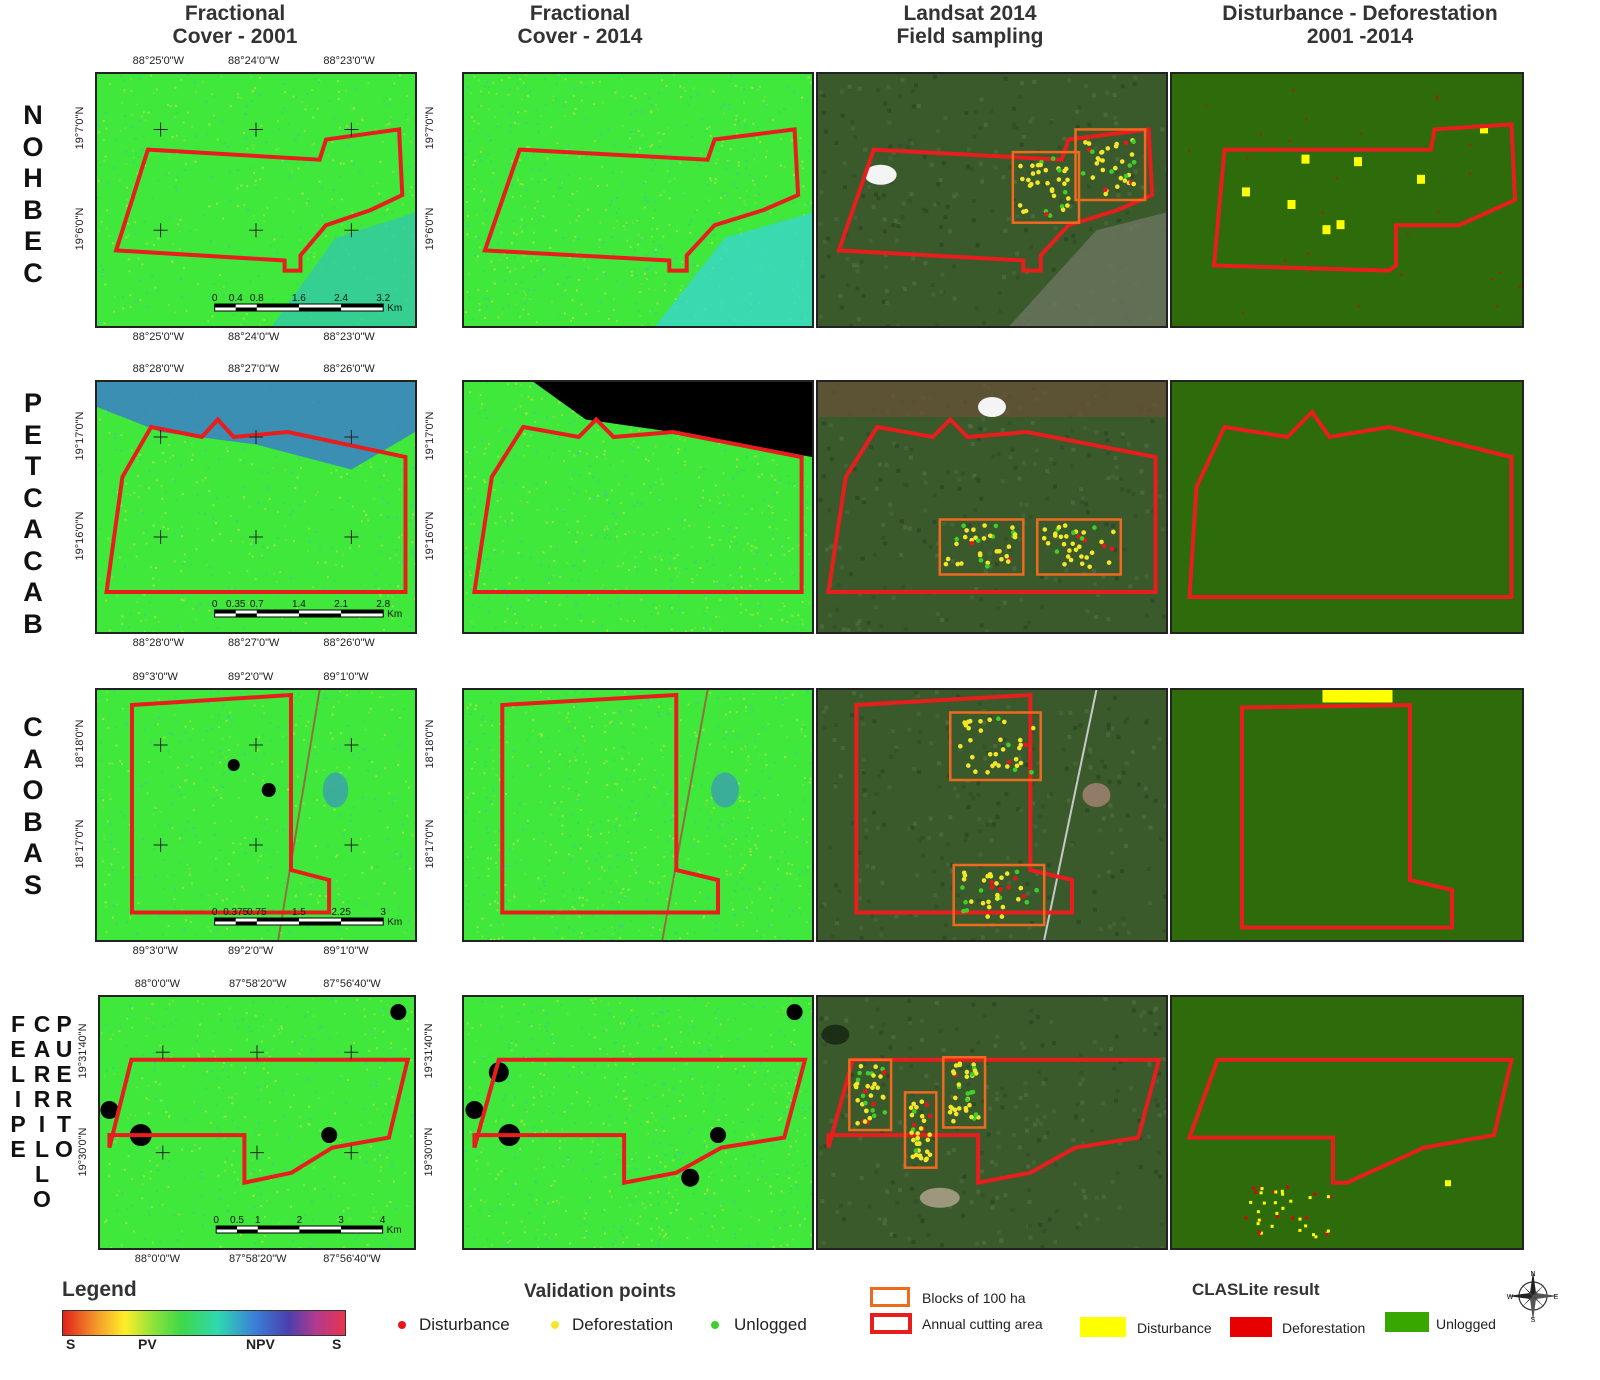 The height and width of the screenshot is (1380, 1600). What do you see at coordinates (402, 1325) in the screenshot?
I see `disturbance-point-symbol` at bounding box center [402, 1325].